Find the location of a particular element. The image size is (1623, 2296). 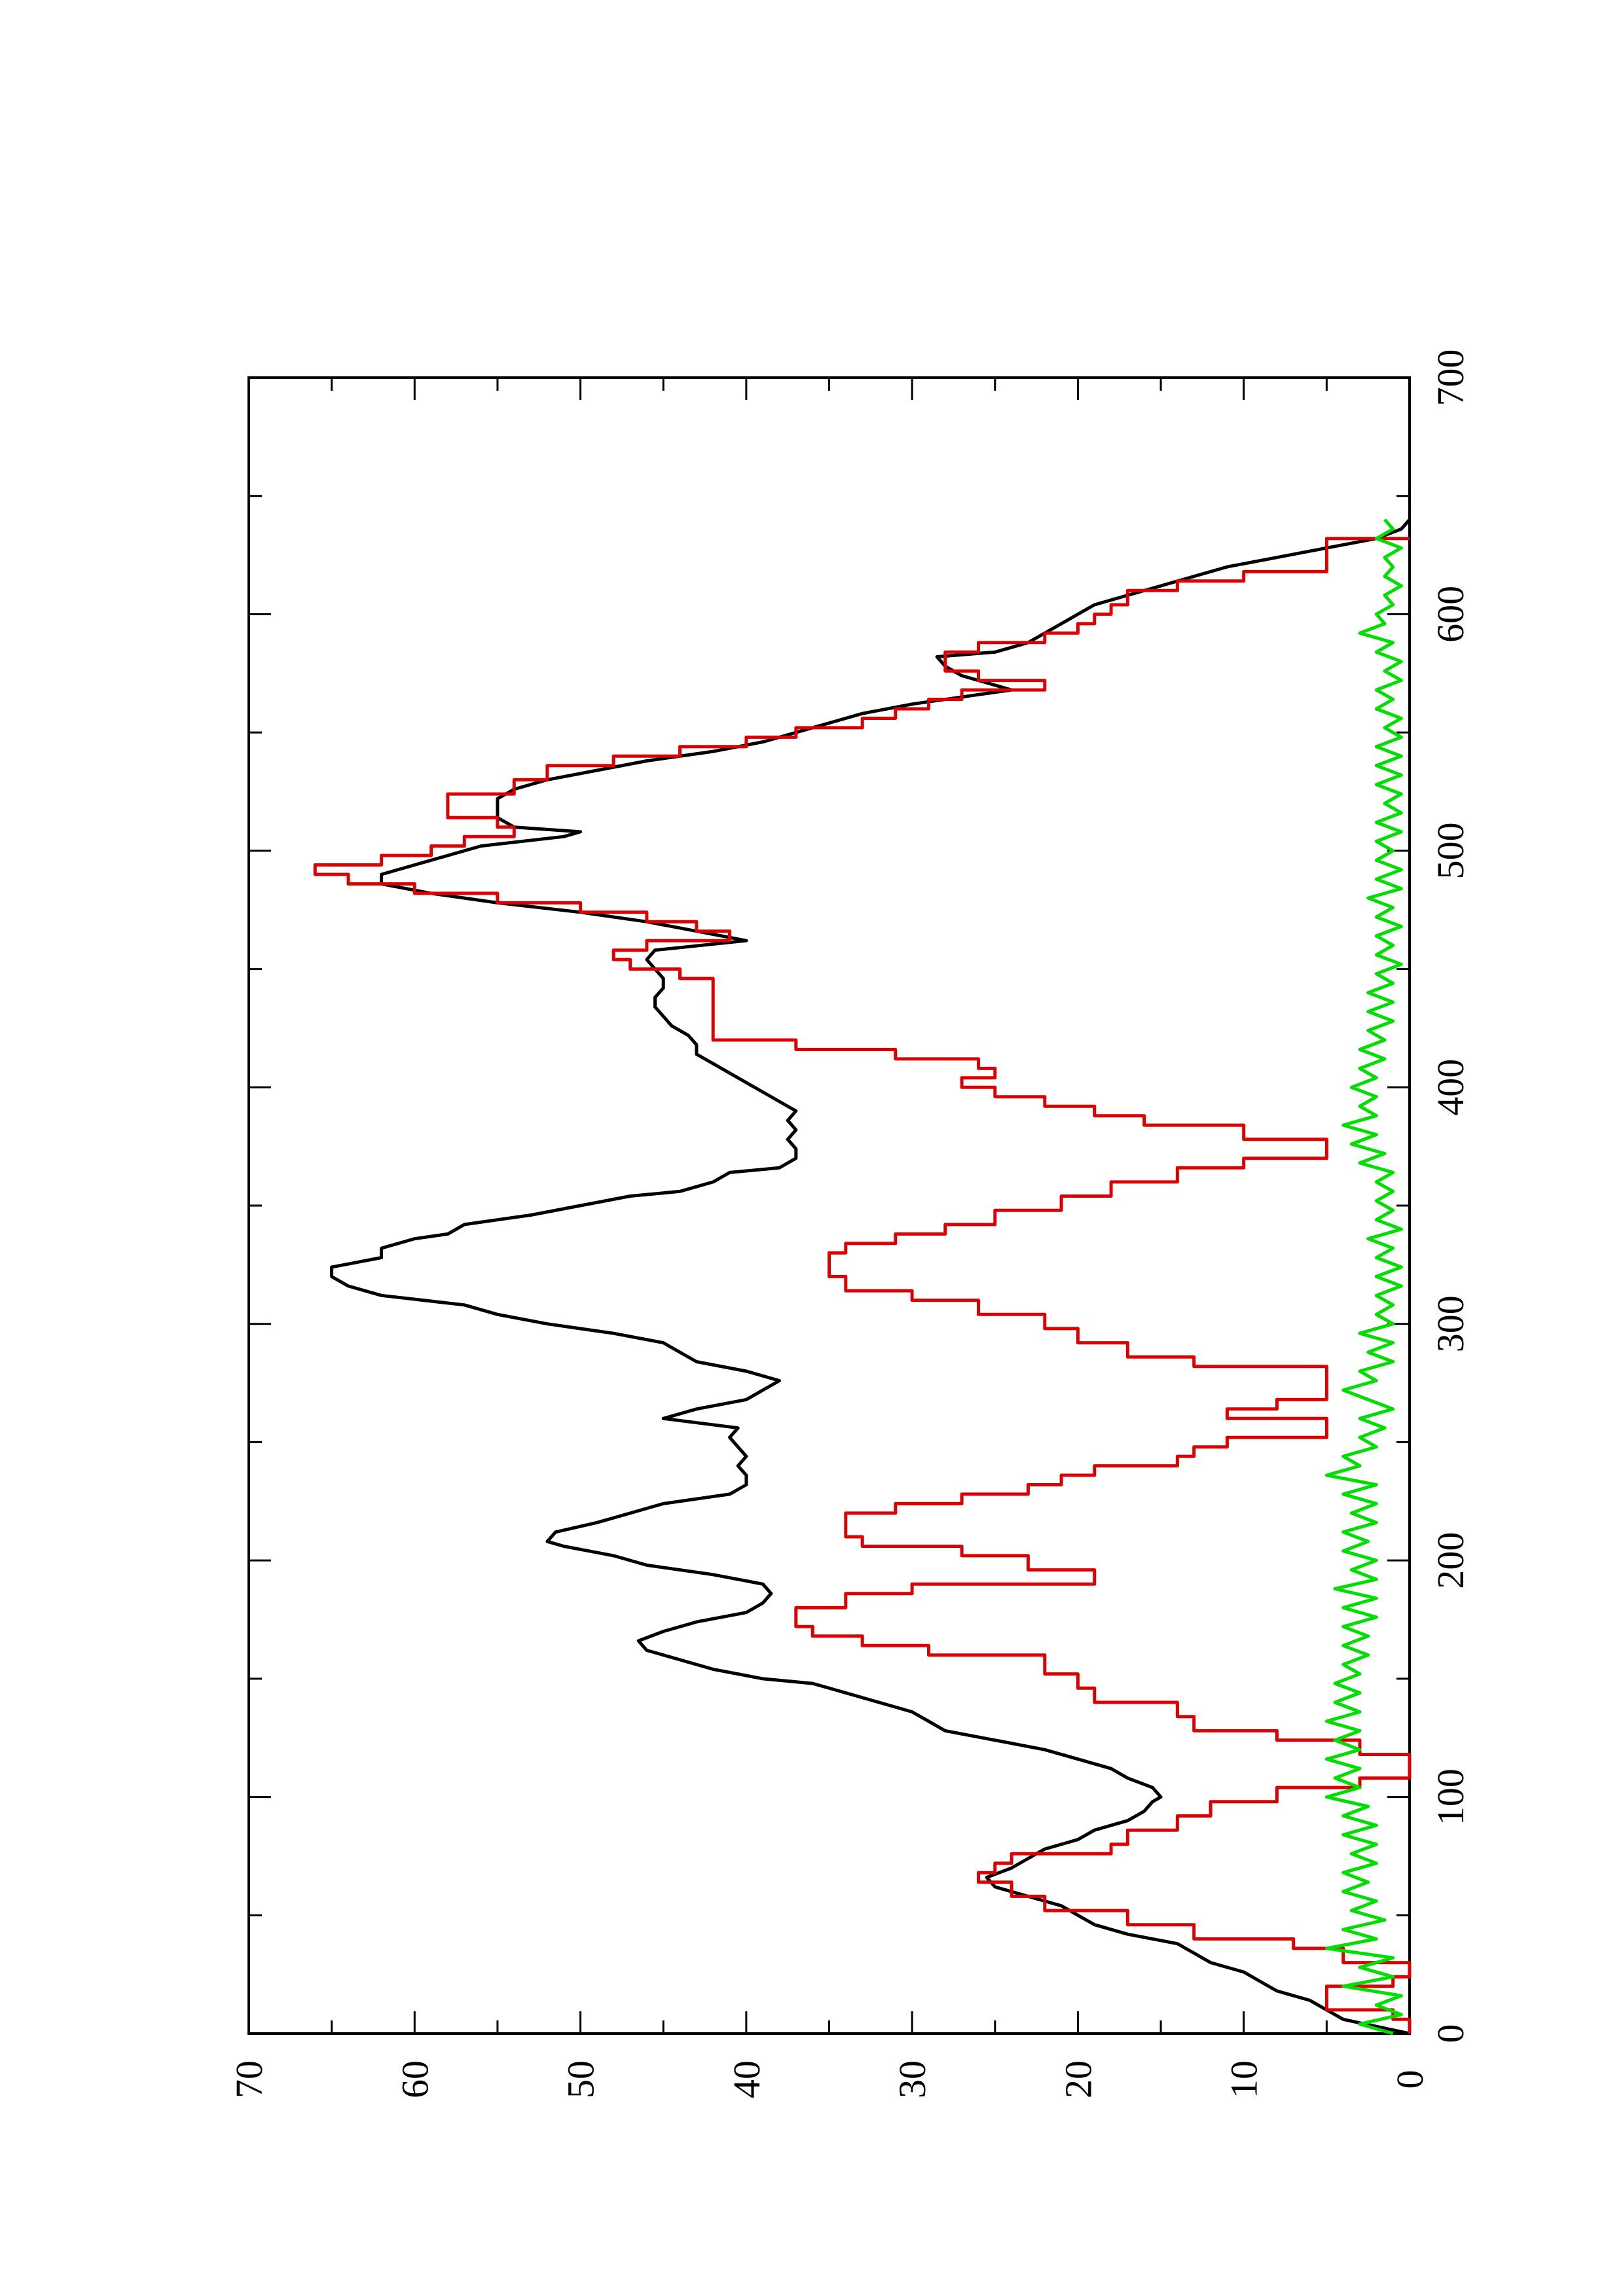

y-tick-label: 50 is located at coordinates (581, 2079).